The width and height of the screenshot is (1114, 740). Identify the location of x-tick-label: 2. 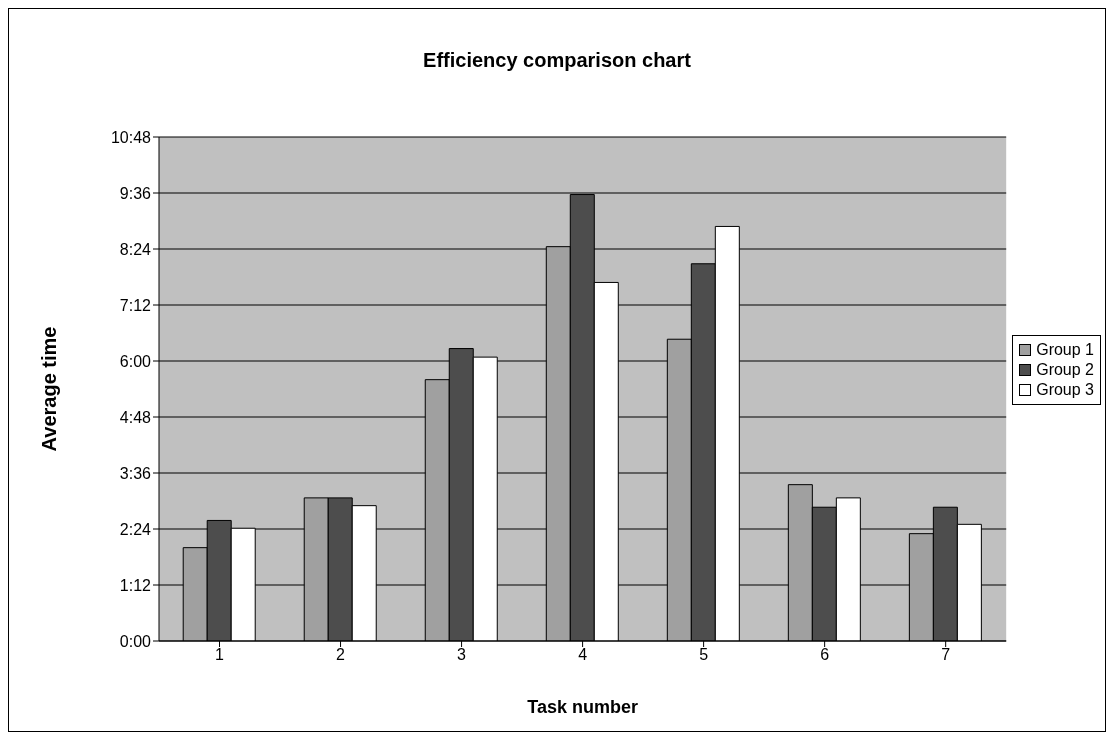
(341, 655).